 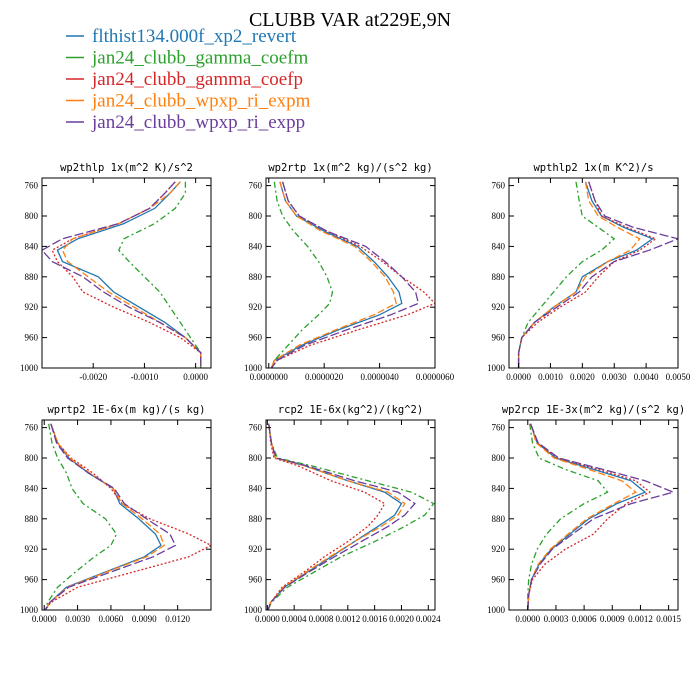 I want to click on legend-label: jan24_clubb_gamma_coefm, so click(x=200, y=58).